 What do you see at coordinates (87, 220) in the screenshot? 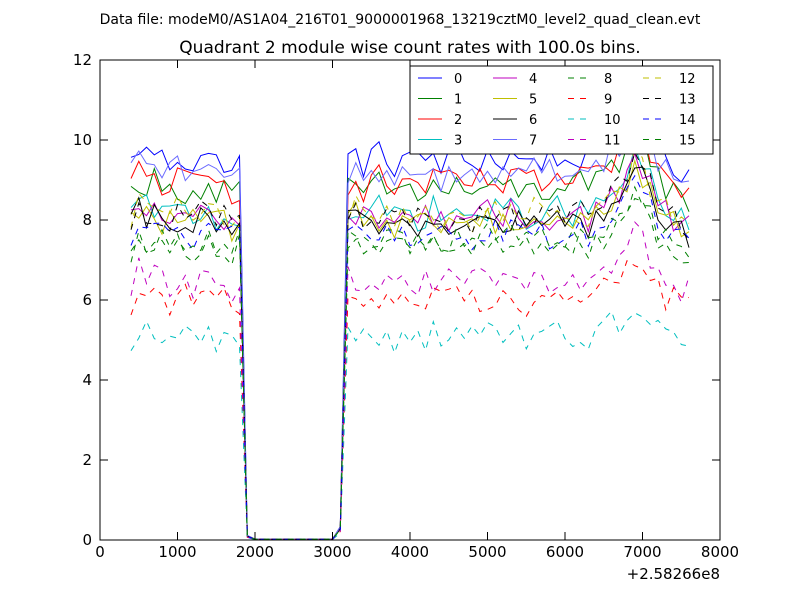
I see `y-tick-label: 8` at bounding box center [87, 220].